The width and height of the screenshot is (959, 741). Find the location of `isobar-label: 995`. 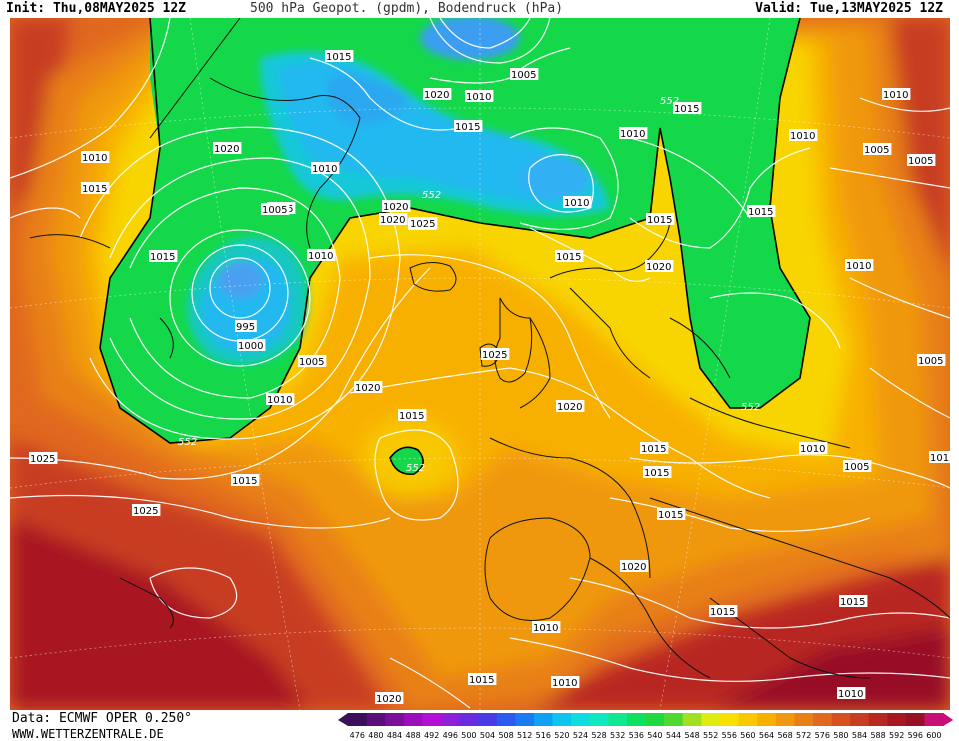

isobar-label: 995 is located at coordinates (246, 326).